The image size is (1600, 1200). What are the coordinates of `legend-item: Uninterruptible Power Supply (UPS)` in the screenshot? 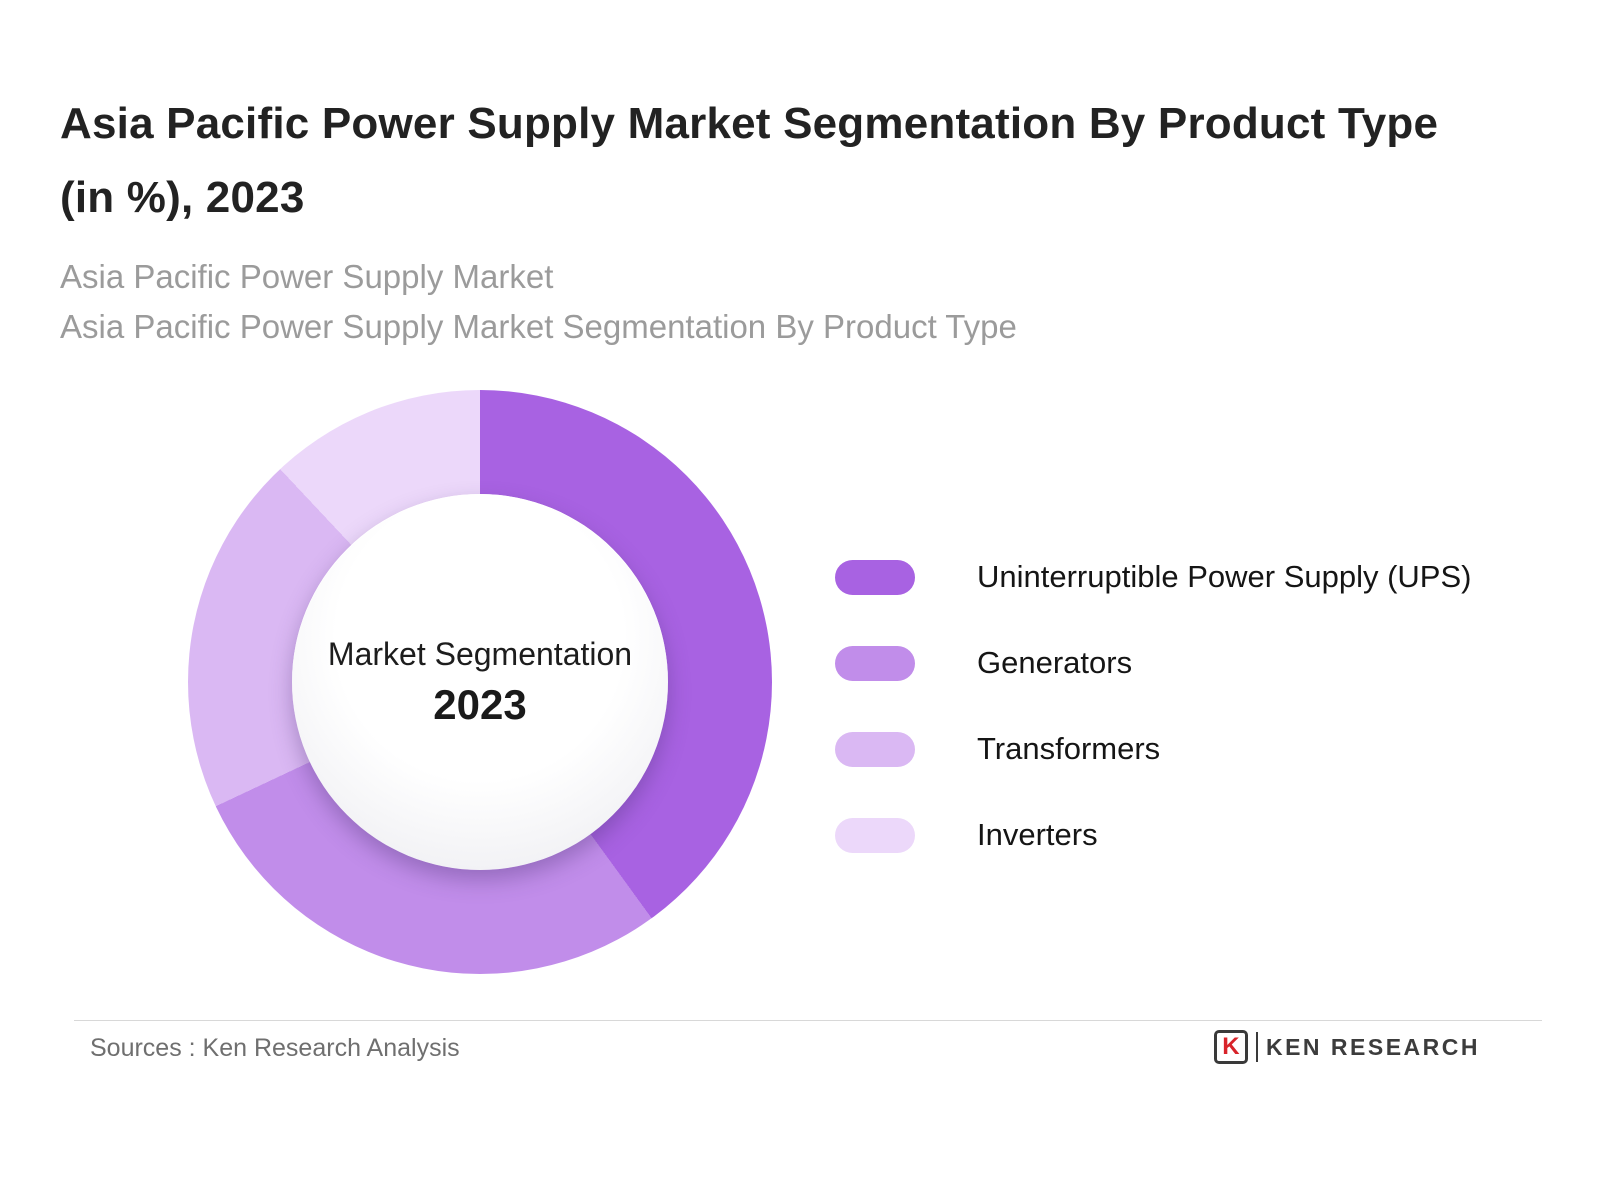 It's located at (1153, 577).